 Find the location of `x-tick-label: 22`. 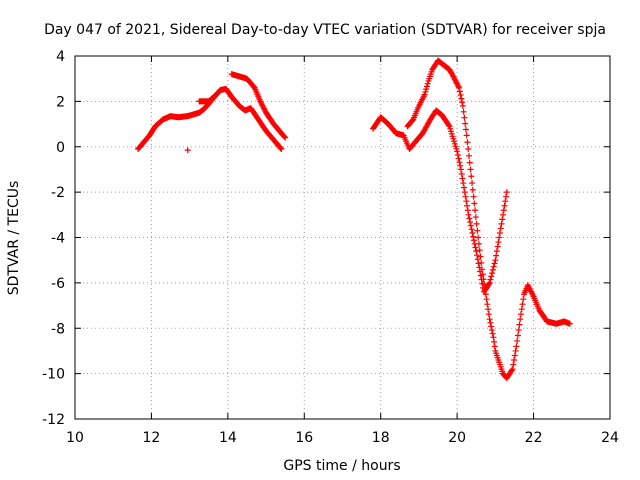

x-tick-label: 22 is located at coordinates (534, 438).